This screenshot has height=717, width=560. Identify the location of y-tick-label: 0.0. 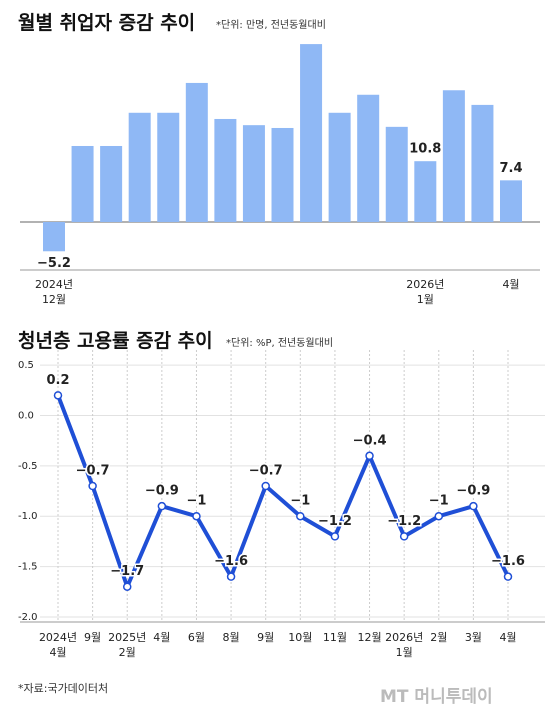
(26, 415).